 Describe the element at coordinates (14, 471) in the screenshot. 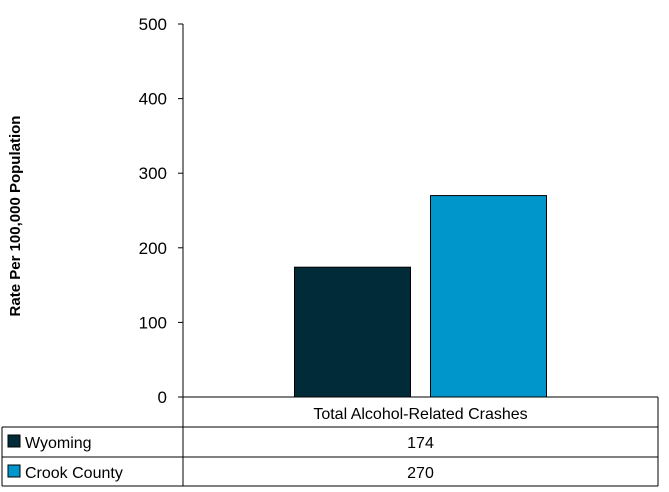

I see `legend-swatch-crook-county` at that location.